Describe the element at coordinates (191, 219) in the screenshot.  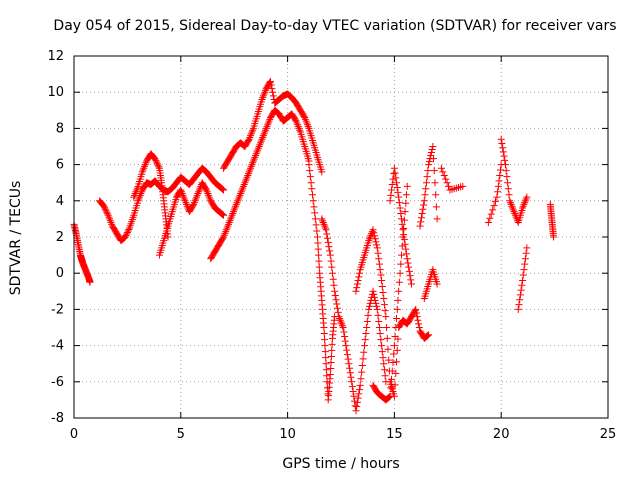
I see `series-lower-branch` at that location.